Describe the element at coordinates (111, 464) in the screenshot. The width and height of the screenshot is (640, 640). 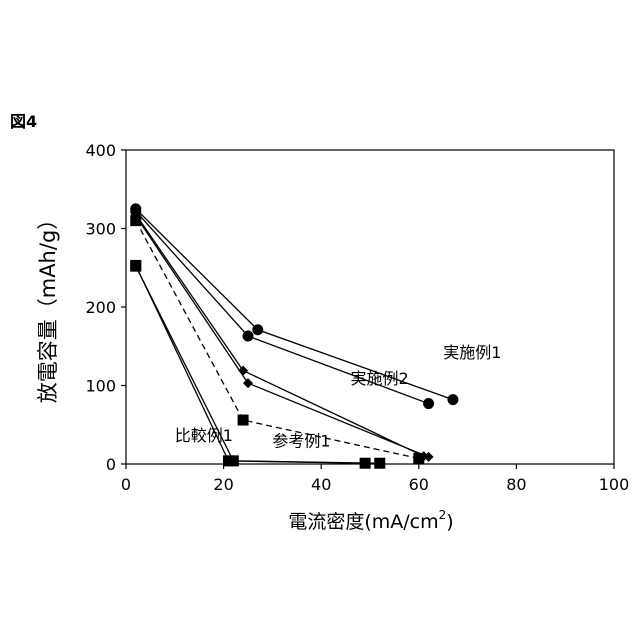
I see `y-tick-label: 0` at that location.